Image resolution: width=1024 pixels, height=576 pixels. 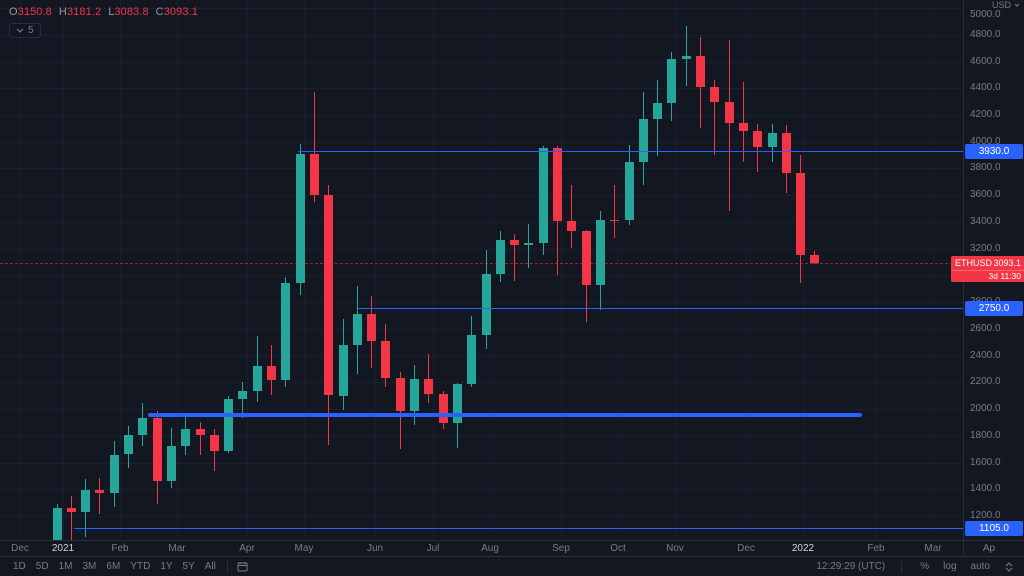 I want to click on percent-scale-button: %, so click(x=925, y=566).